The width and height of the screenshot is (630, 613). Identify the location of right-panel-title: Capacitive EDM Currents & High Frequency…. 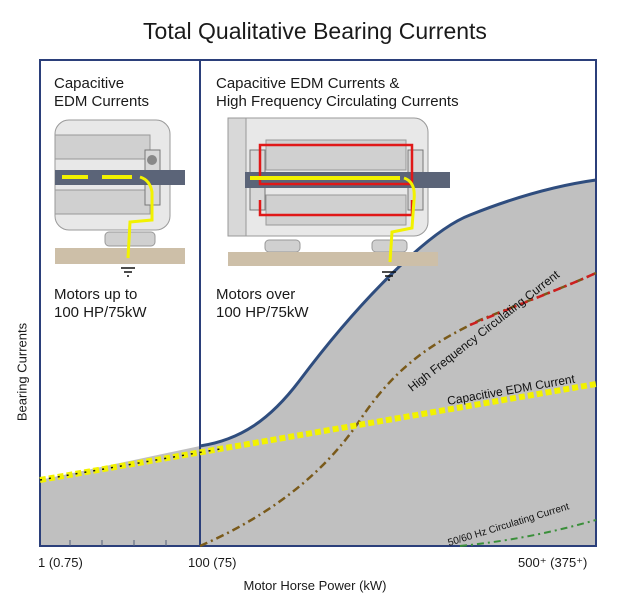
(337, 92).